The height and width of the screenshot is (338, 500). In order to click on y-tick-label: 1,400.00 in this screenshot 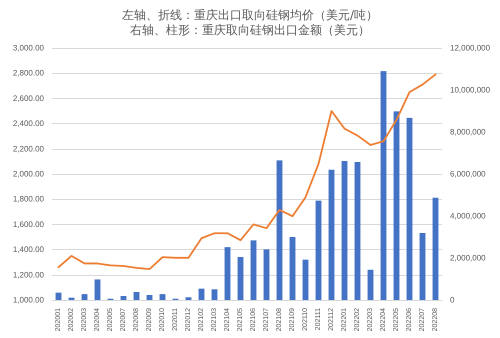, I will do `click(28, 249)`.